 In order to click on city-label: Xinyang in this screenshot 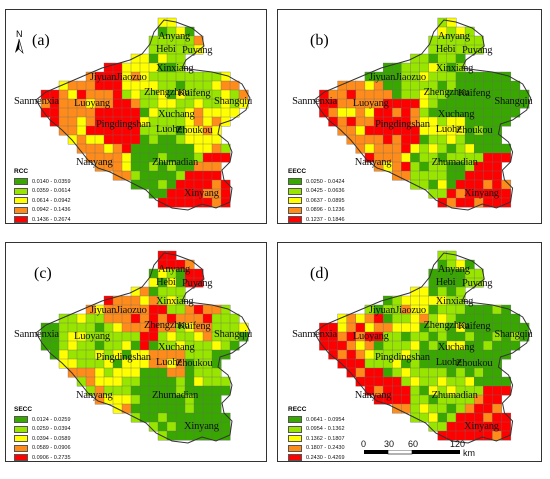, I will do `click(481, 426)`.